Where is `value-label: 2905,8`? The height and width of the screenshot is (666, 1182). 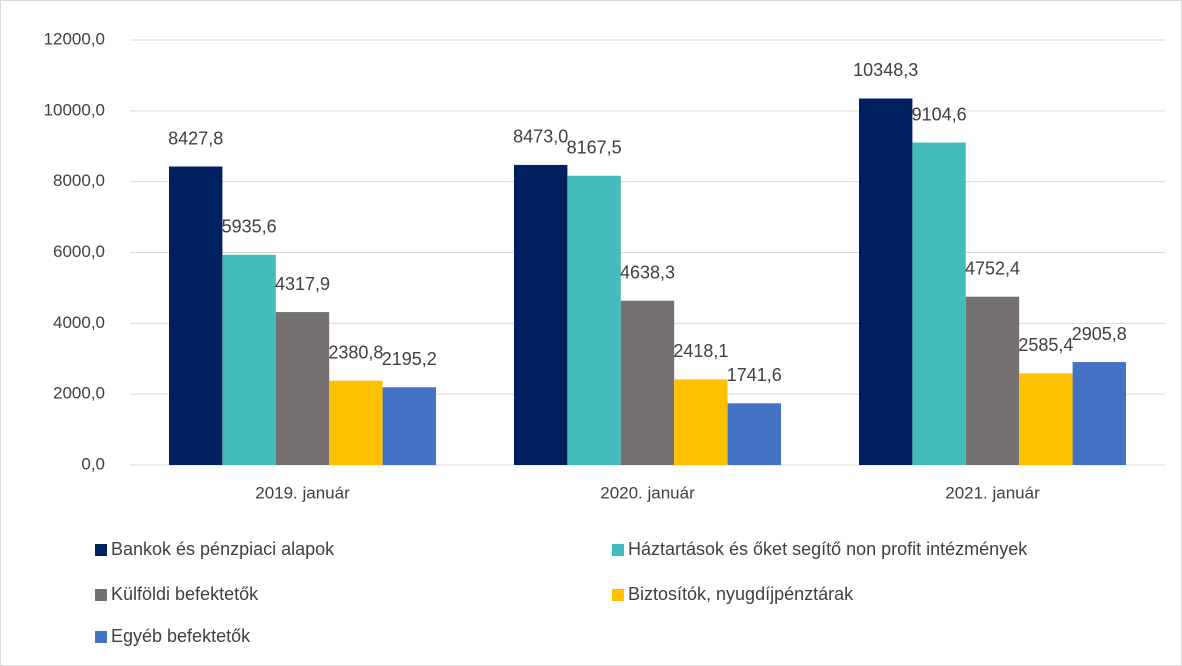
value-label: 2905,8 is located at coordinates (1099, 334).